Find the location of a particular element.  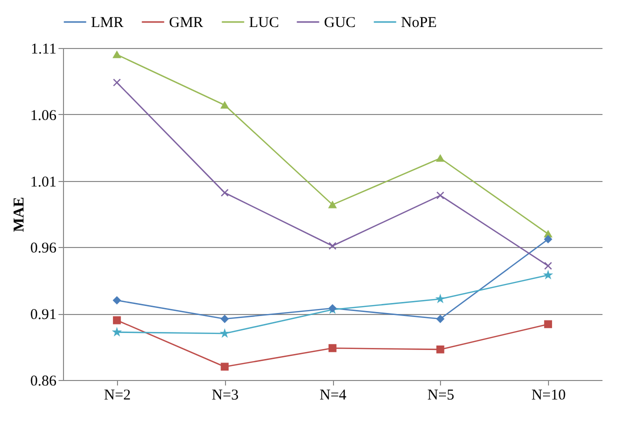

y-tick-label: 1.11 is located at coordinates (43, 50).